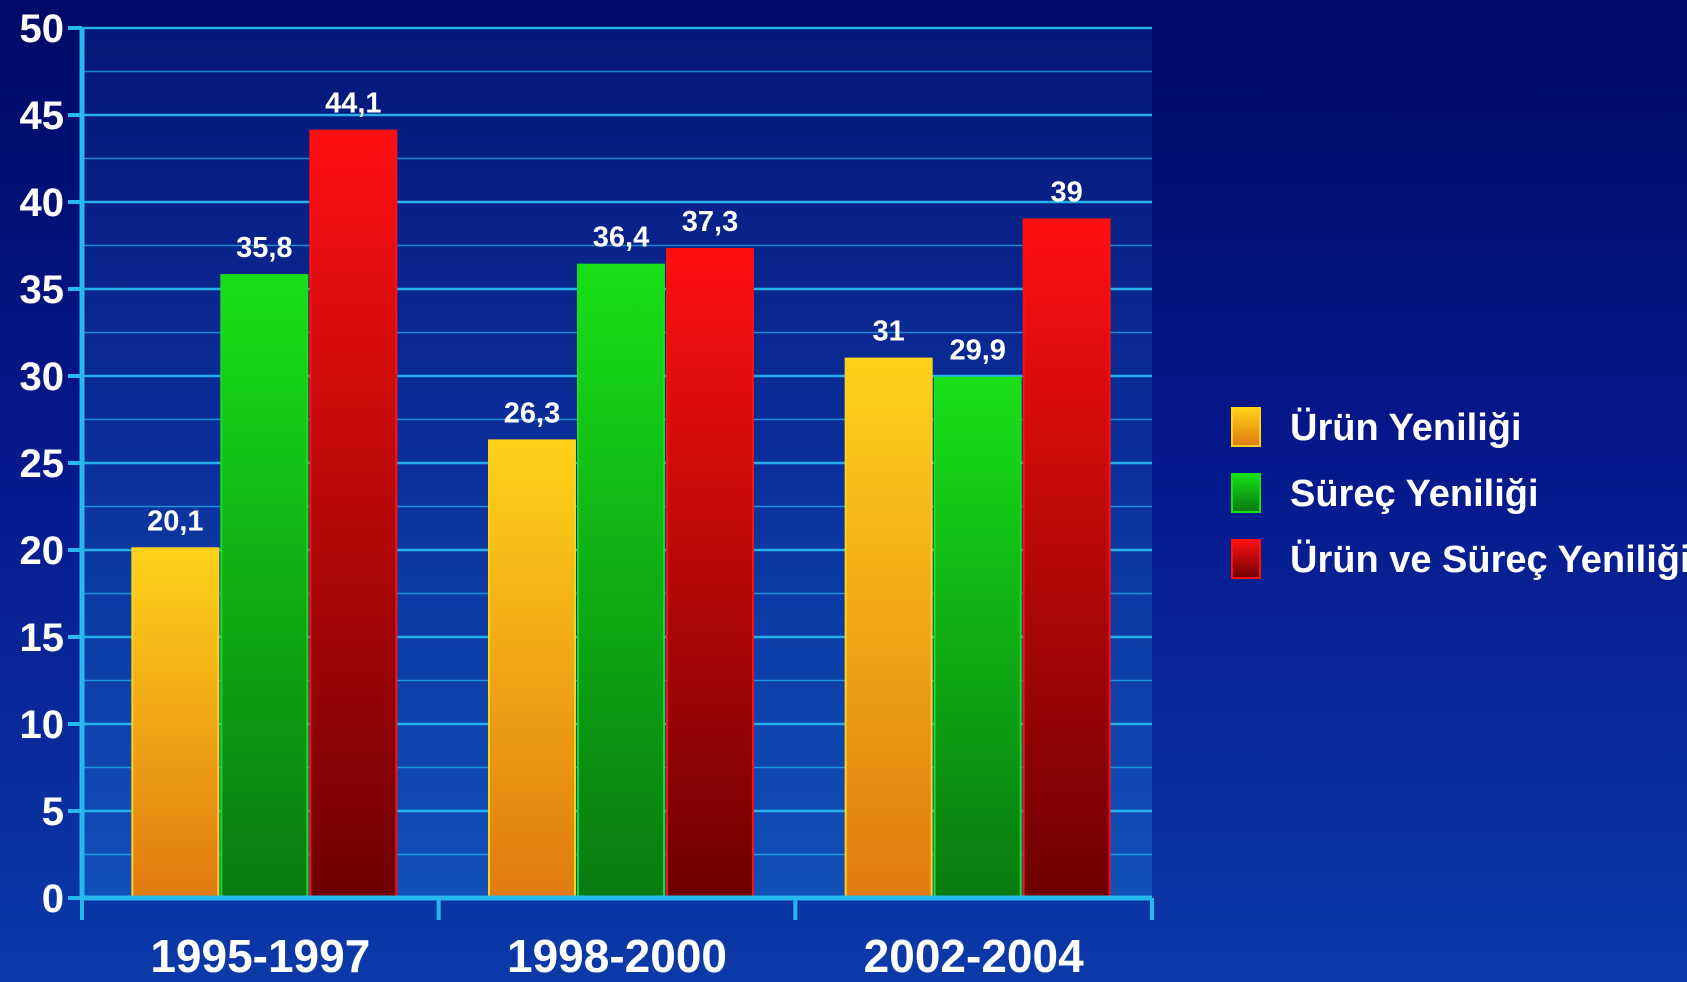 The height and width of the screenshot is (982, 1687). What do you see at coordinates (260, 956) in the screenshot?
I see `x-tick-label-0: 1995-1997` at bounding box center [260, 956].